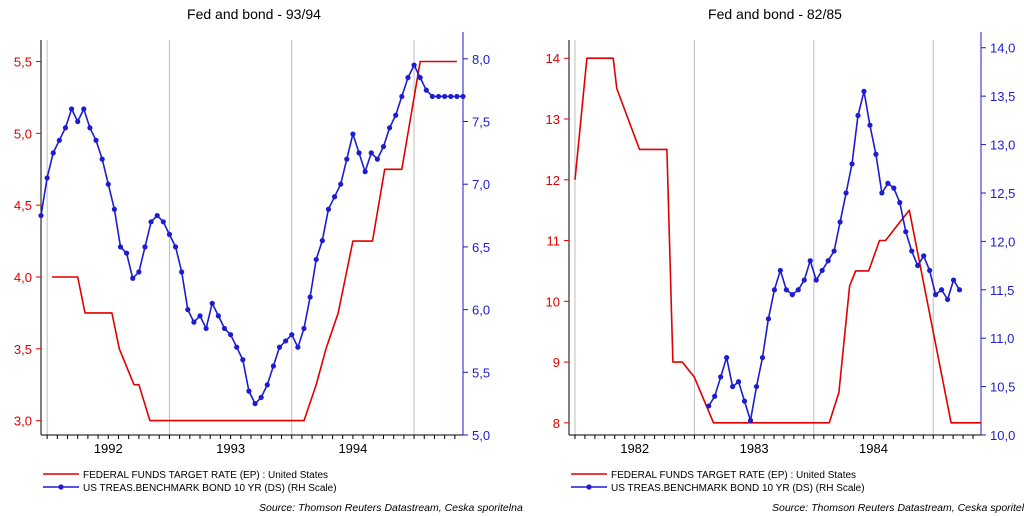 This screenshot has width=1024, height=516. Describe the element at coordinates (1002, 387) in the screenshot. I see `right-y-tick-label: 10,5` at that location.